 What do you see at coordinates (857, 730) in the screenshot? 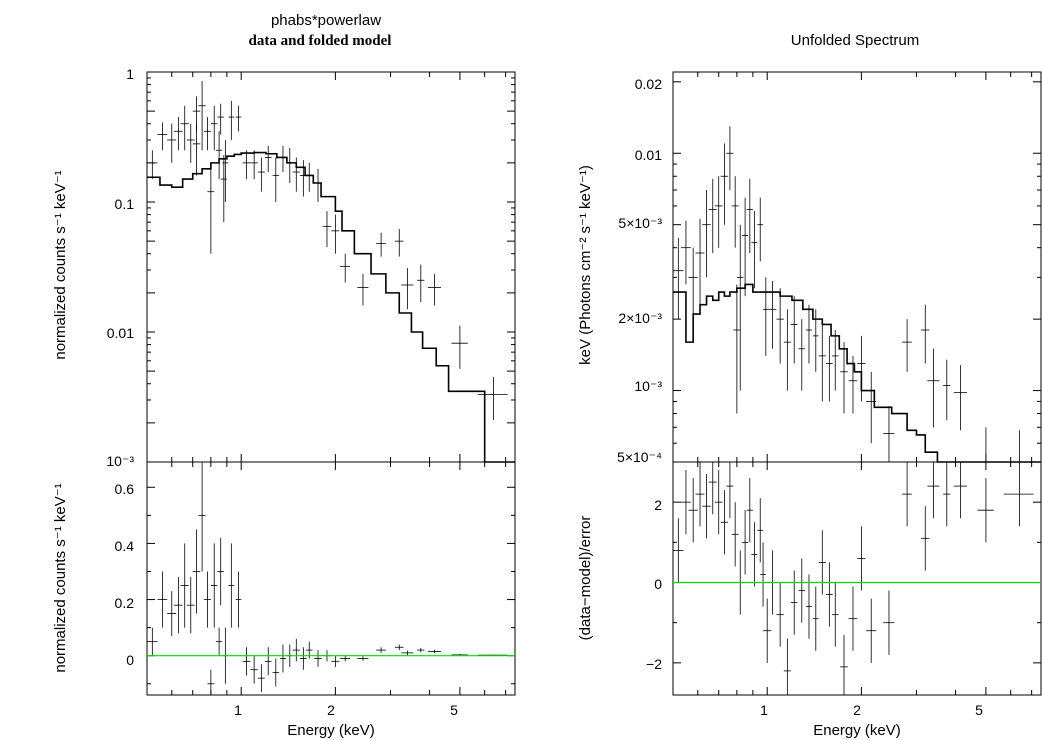
I see `right-xlabel: Energy (keV)` at bounding box center [857, 730].